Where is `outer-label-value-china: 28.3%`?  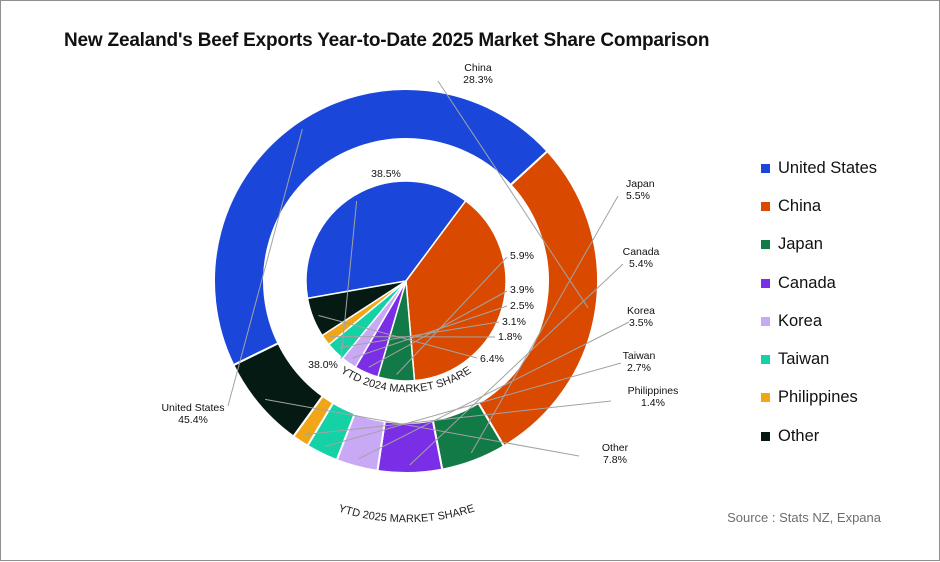
outer-label-value-china: 28.3% is located at coordinates (478, 80).